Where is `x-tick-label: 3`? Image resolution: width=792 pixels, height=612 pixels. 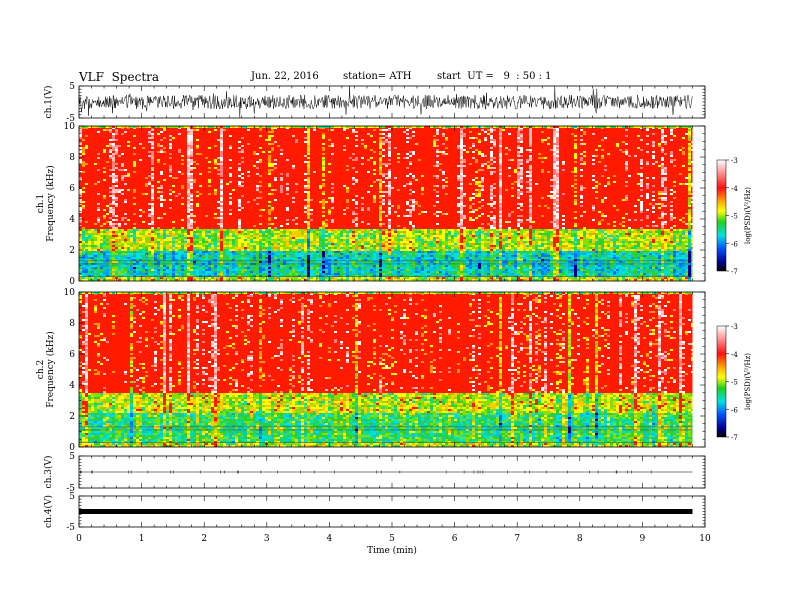
x-tick-label: 3 is located at coordinates (267, 539).